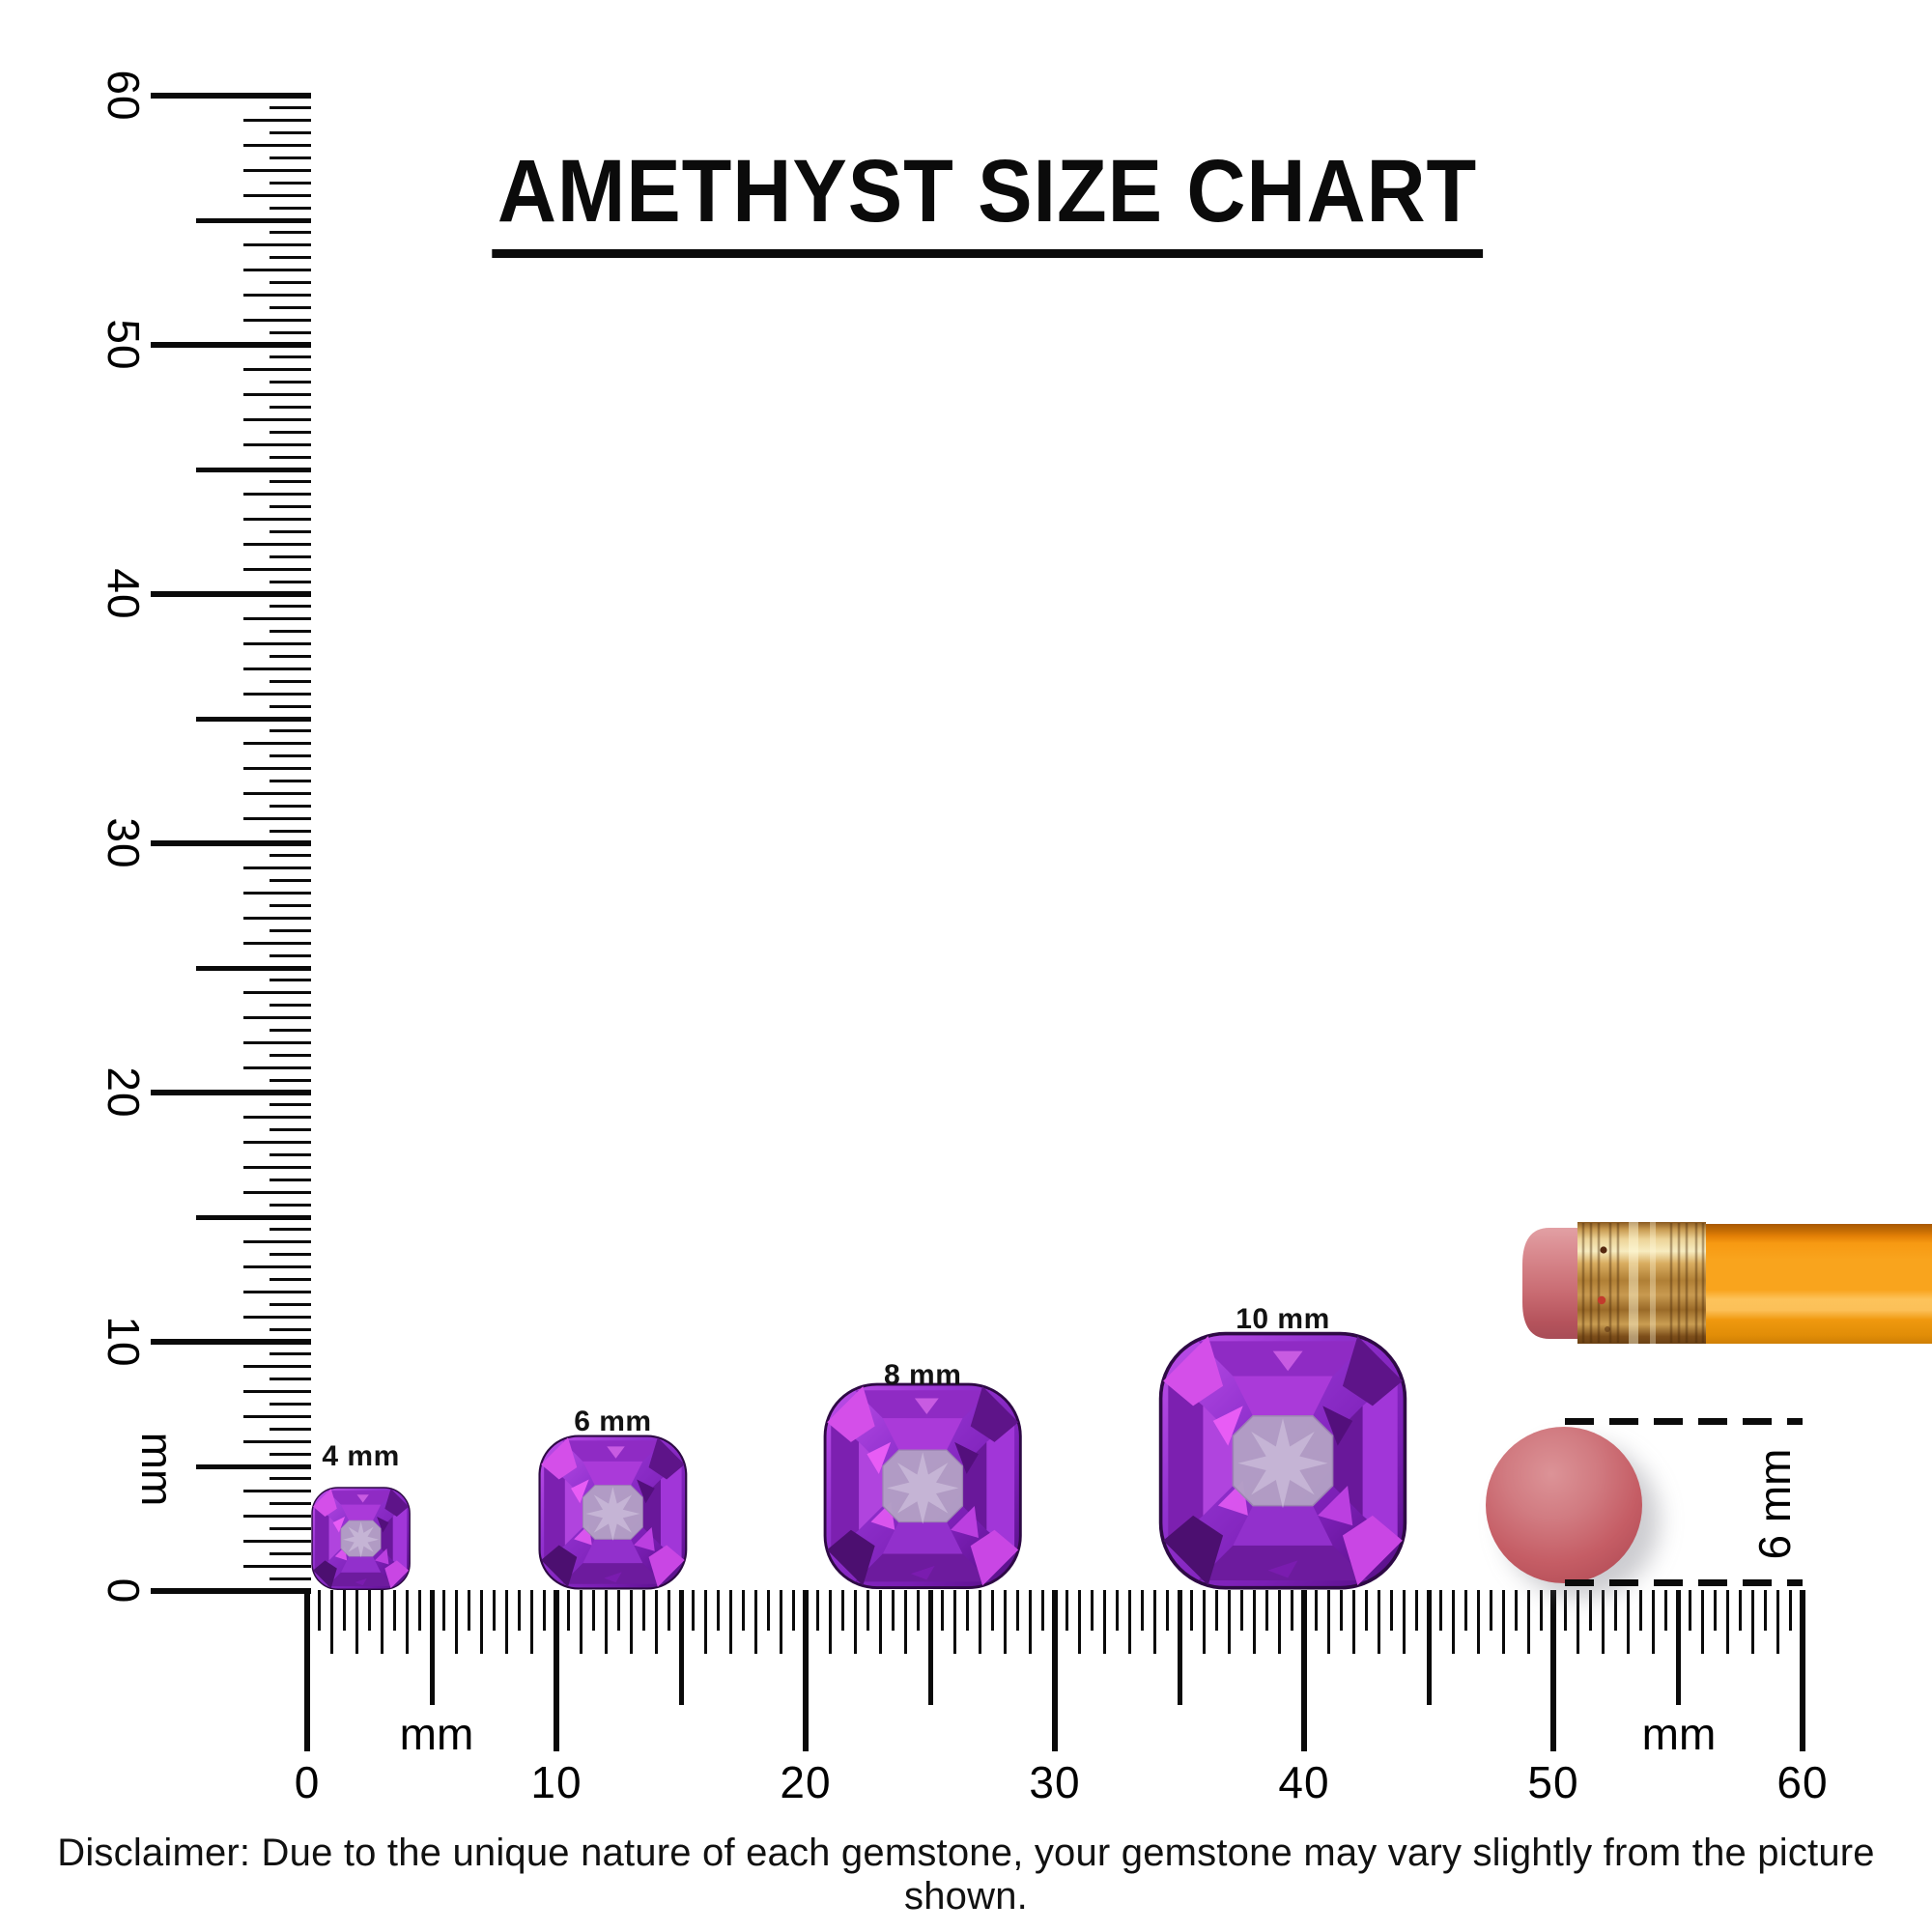 The image size is (1932, 1932). What do you see at coordinates (1555, 1283) in the screenshot?
I see `pencil-eraser` at bounding box center [1555, 1283].